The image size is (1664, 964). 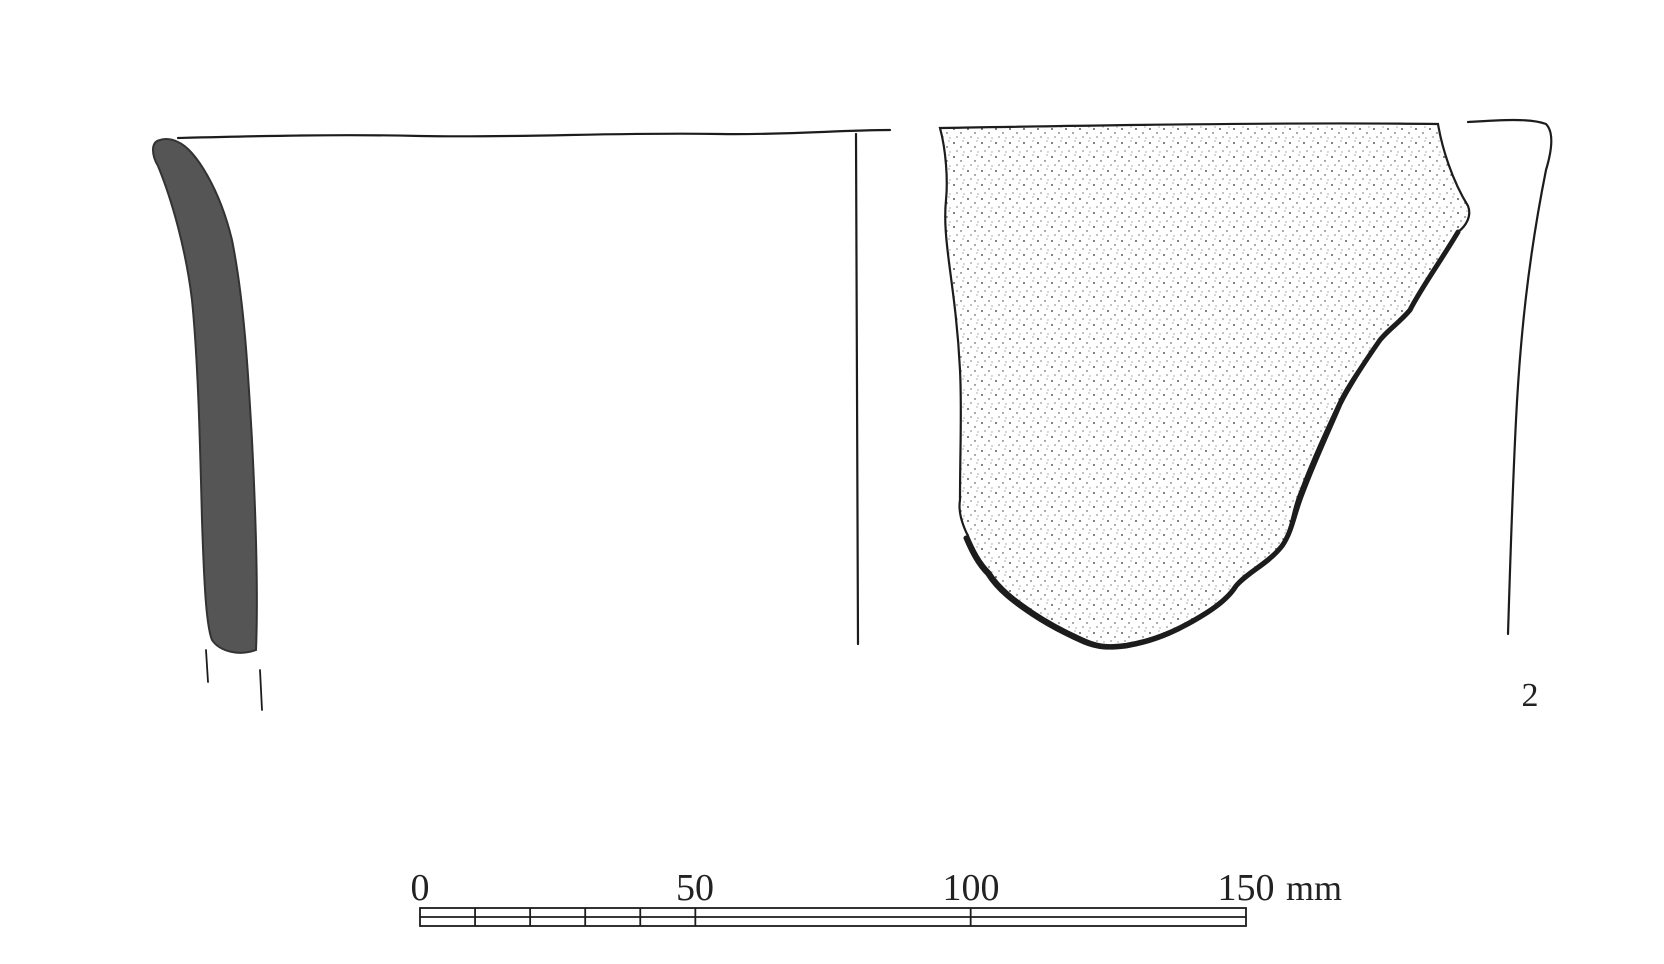 I want to click on scale-unit: mm, so click(x=1314, y=888).